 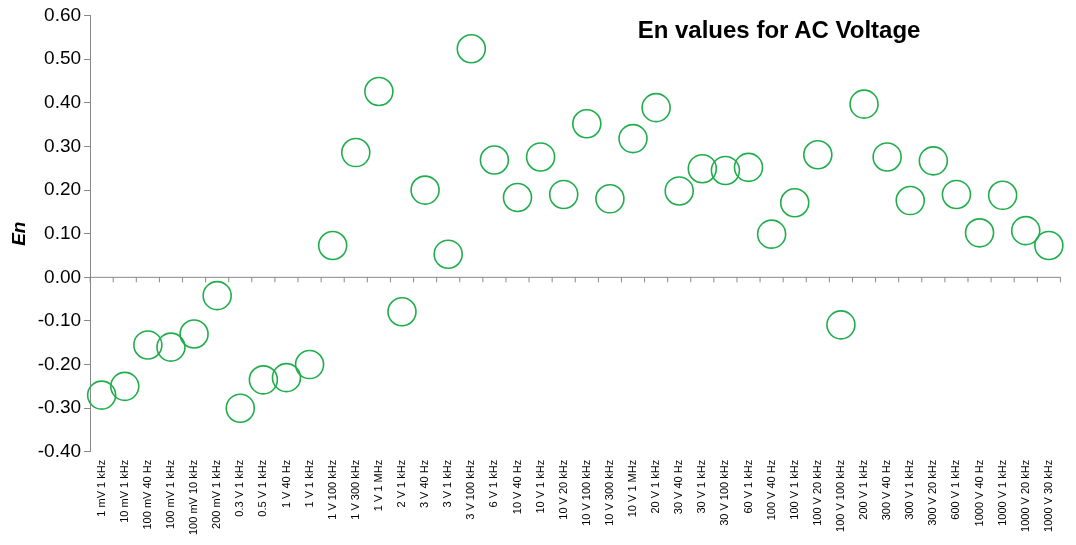 What do you see at coordinates (331, 489) in the screenshot?
I see `x-tick-label: 1 V 100 kHz` at bounding box center [331, 489].